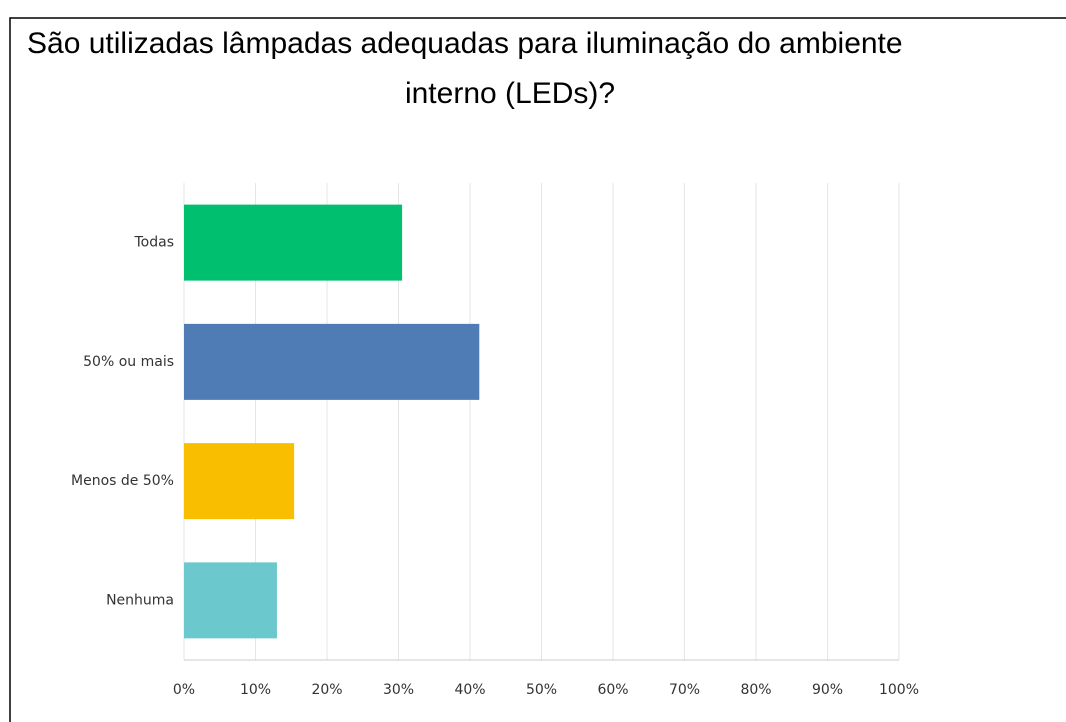 This screenshot has height=722, width=1066. I want to click on x-tick-label: 0%, so click(184, 690).